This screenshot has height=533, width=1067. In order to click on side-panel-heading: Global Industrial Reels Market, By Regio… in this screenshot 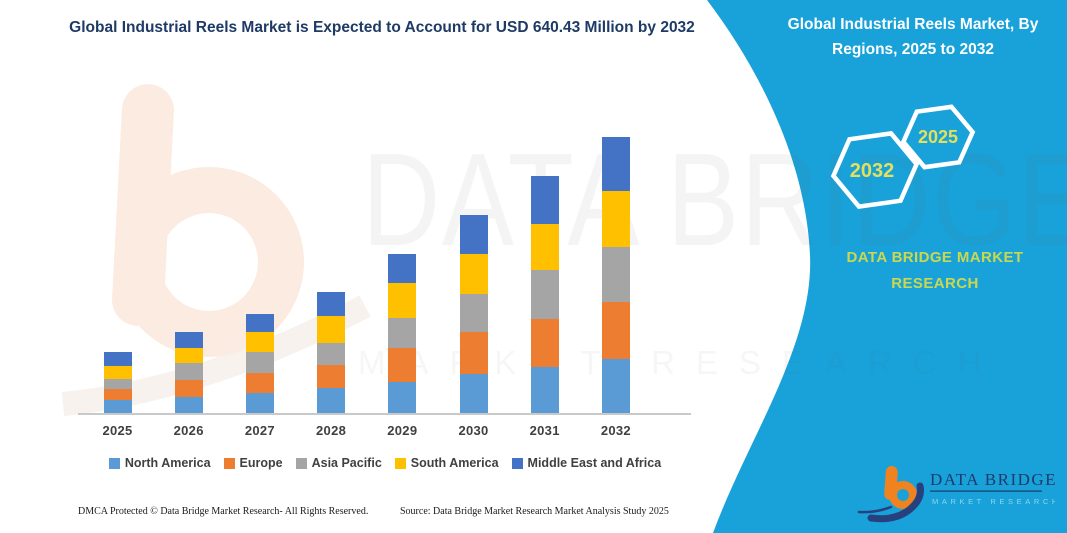, I will do `click(913, 37)`.